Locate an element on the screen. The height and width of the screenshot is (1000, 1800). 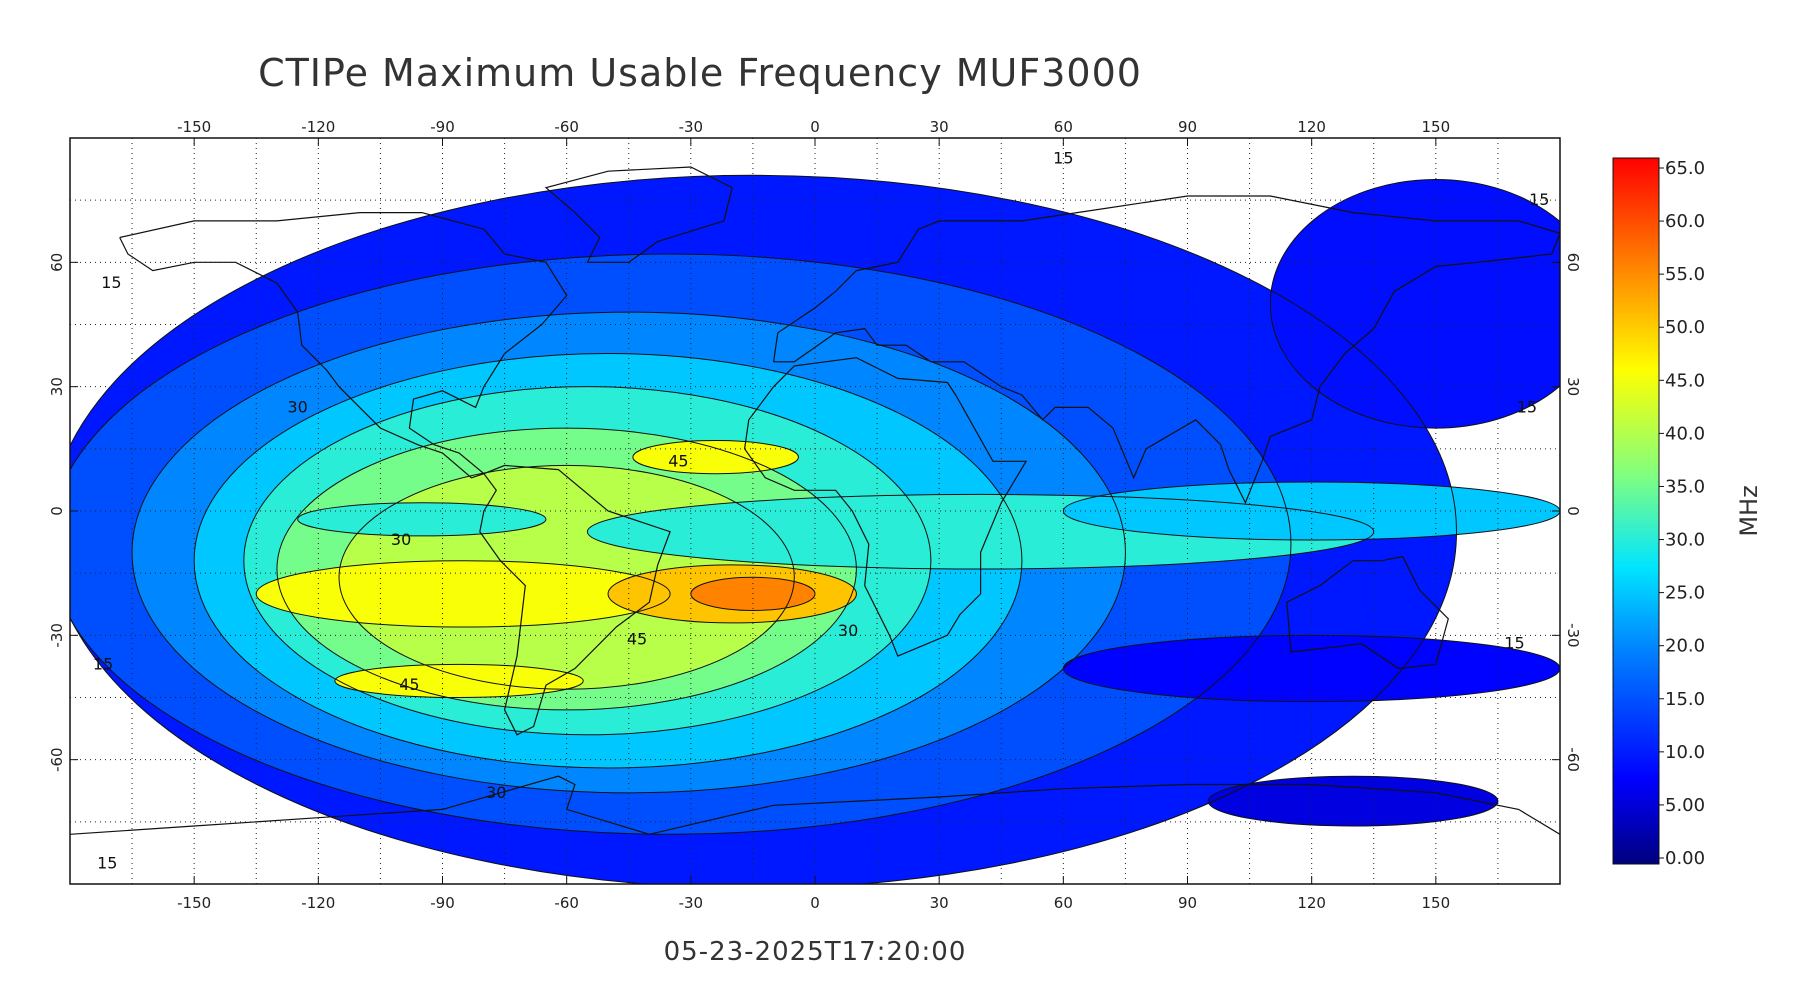
colorbar-tick-label: 5.00 is located at coordinates (1685, 805).